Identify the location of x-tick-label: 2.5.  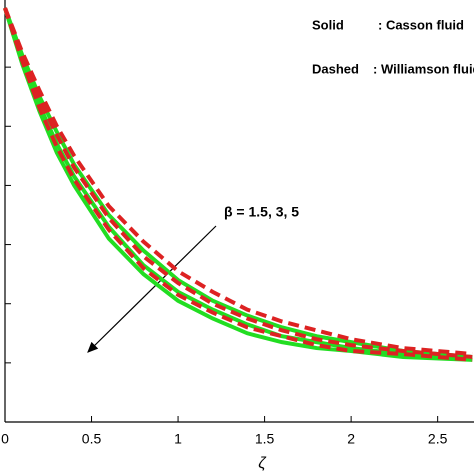
(438, 439).